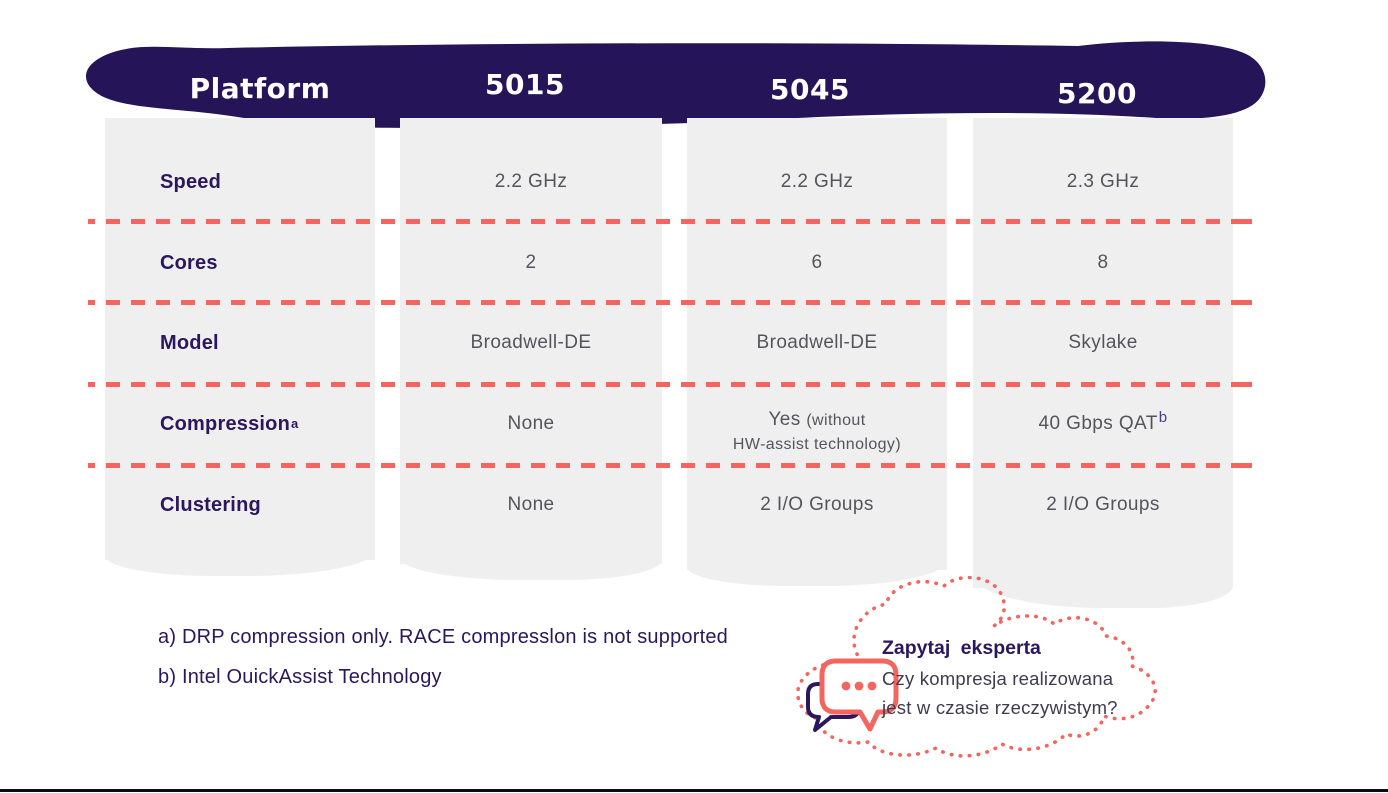 This screenshot has width=1388, height=793. I want to click on compression-paren-start: (without, so click(836, 420).